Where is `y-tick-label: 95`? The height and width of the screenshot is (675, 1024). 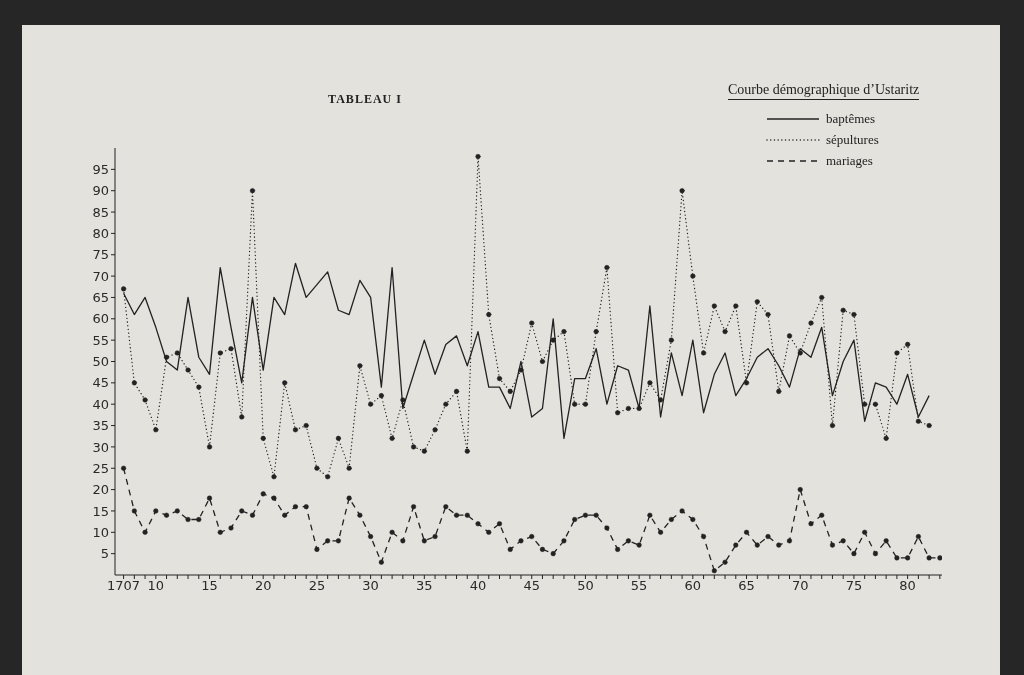
y-tick-label: 95 is located at coordinates (100, 169).